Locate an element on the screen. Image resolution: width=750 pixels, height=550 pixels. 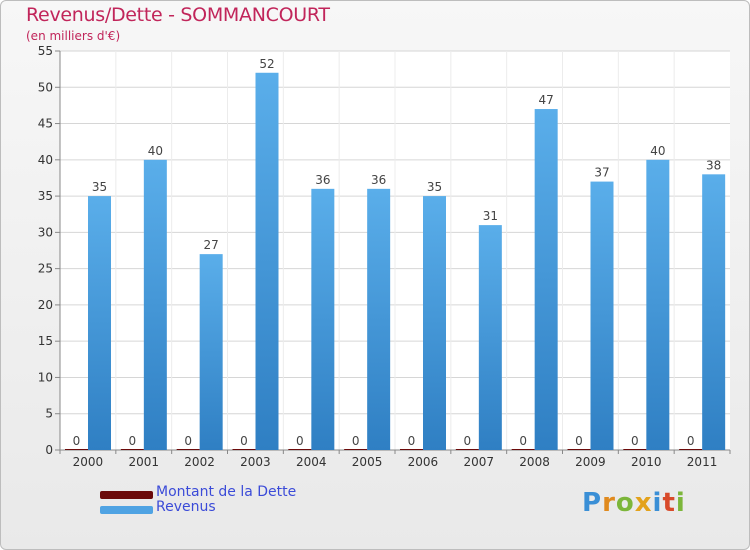
revenue-value-label: 47 is located at coordinates (546, 100).